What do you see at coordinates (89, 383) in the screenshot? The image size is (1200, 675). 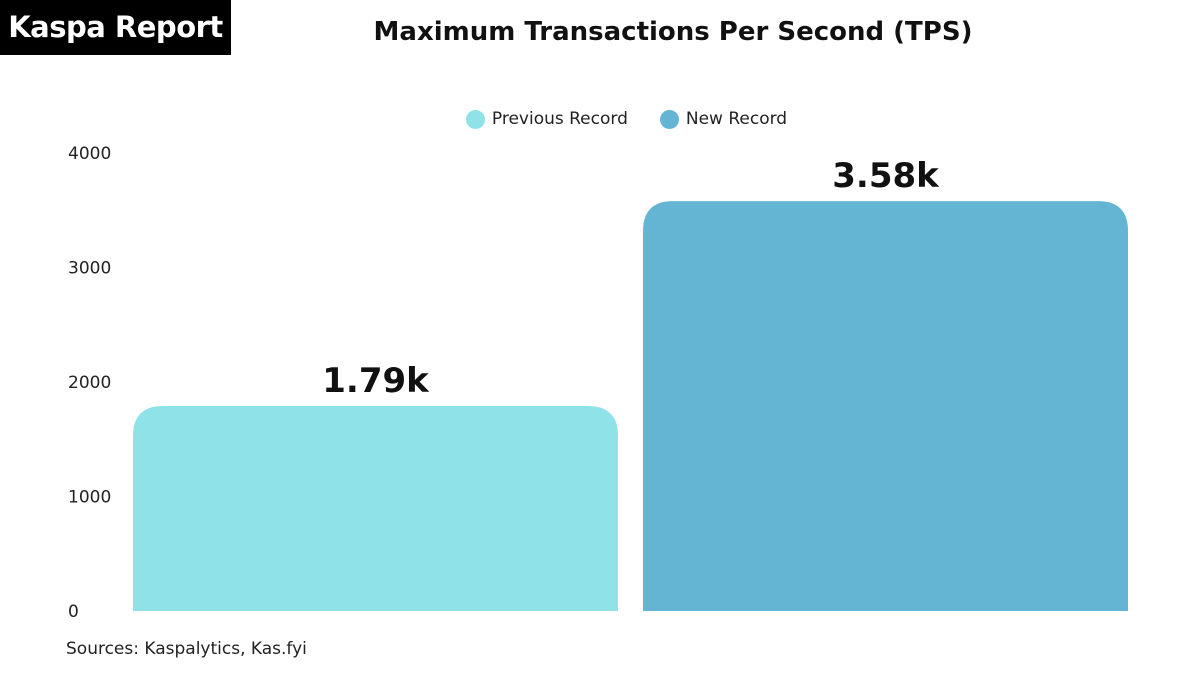 I see `y-tick-label-2: 2000` at bounding box center [89, 383].